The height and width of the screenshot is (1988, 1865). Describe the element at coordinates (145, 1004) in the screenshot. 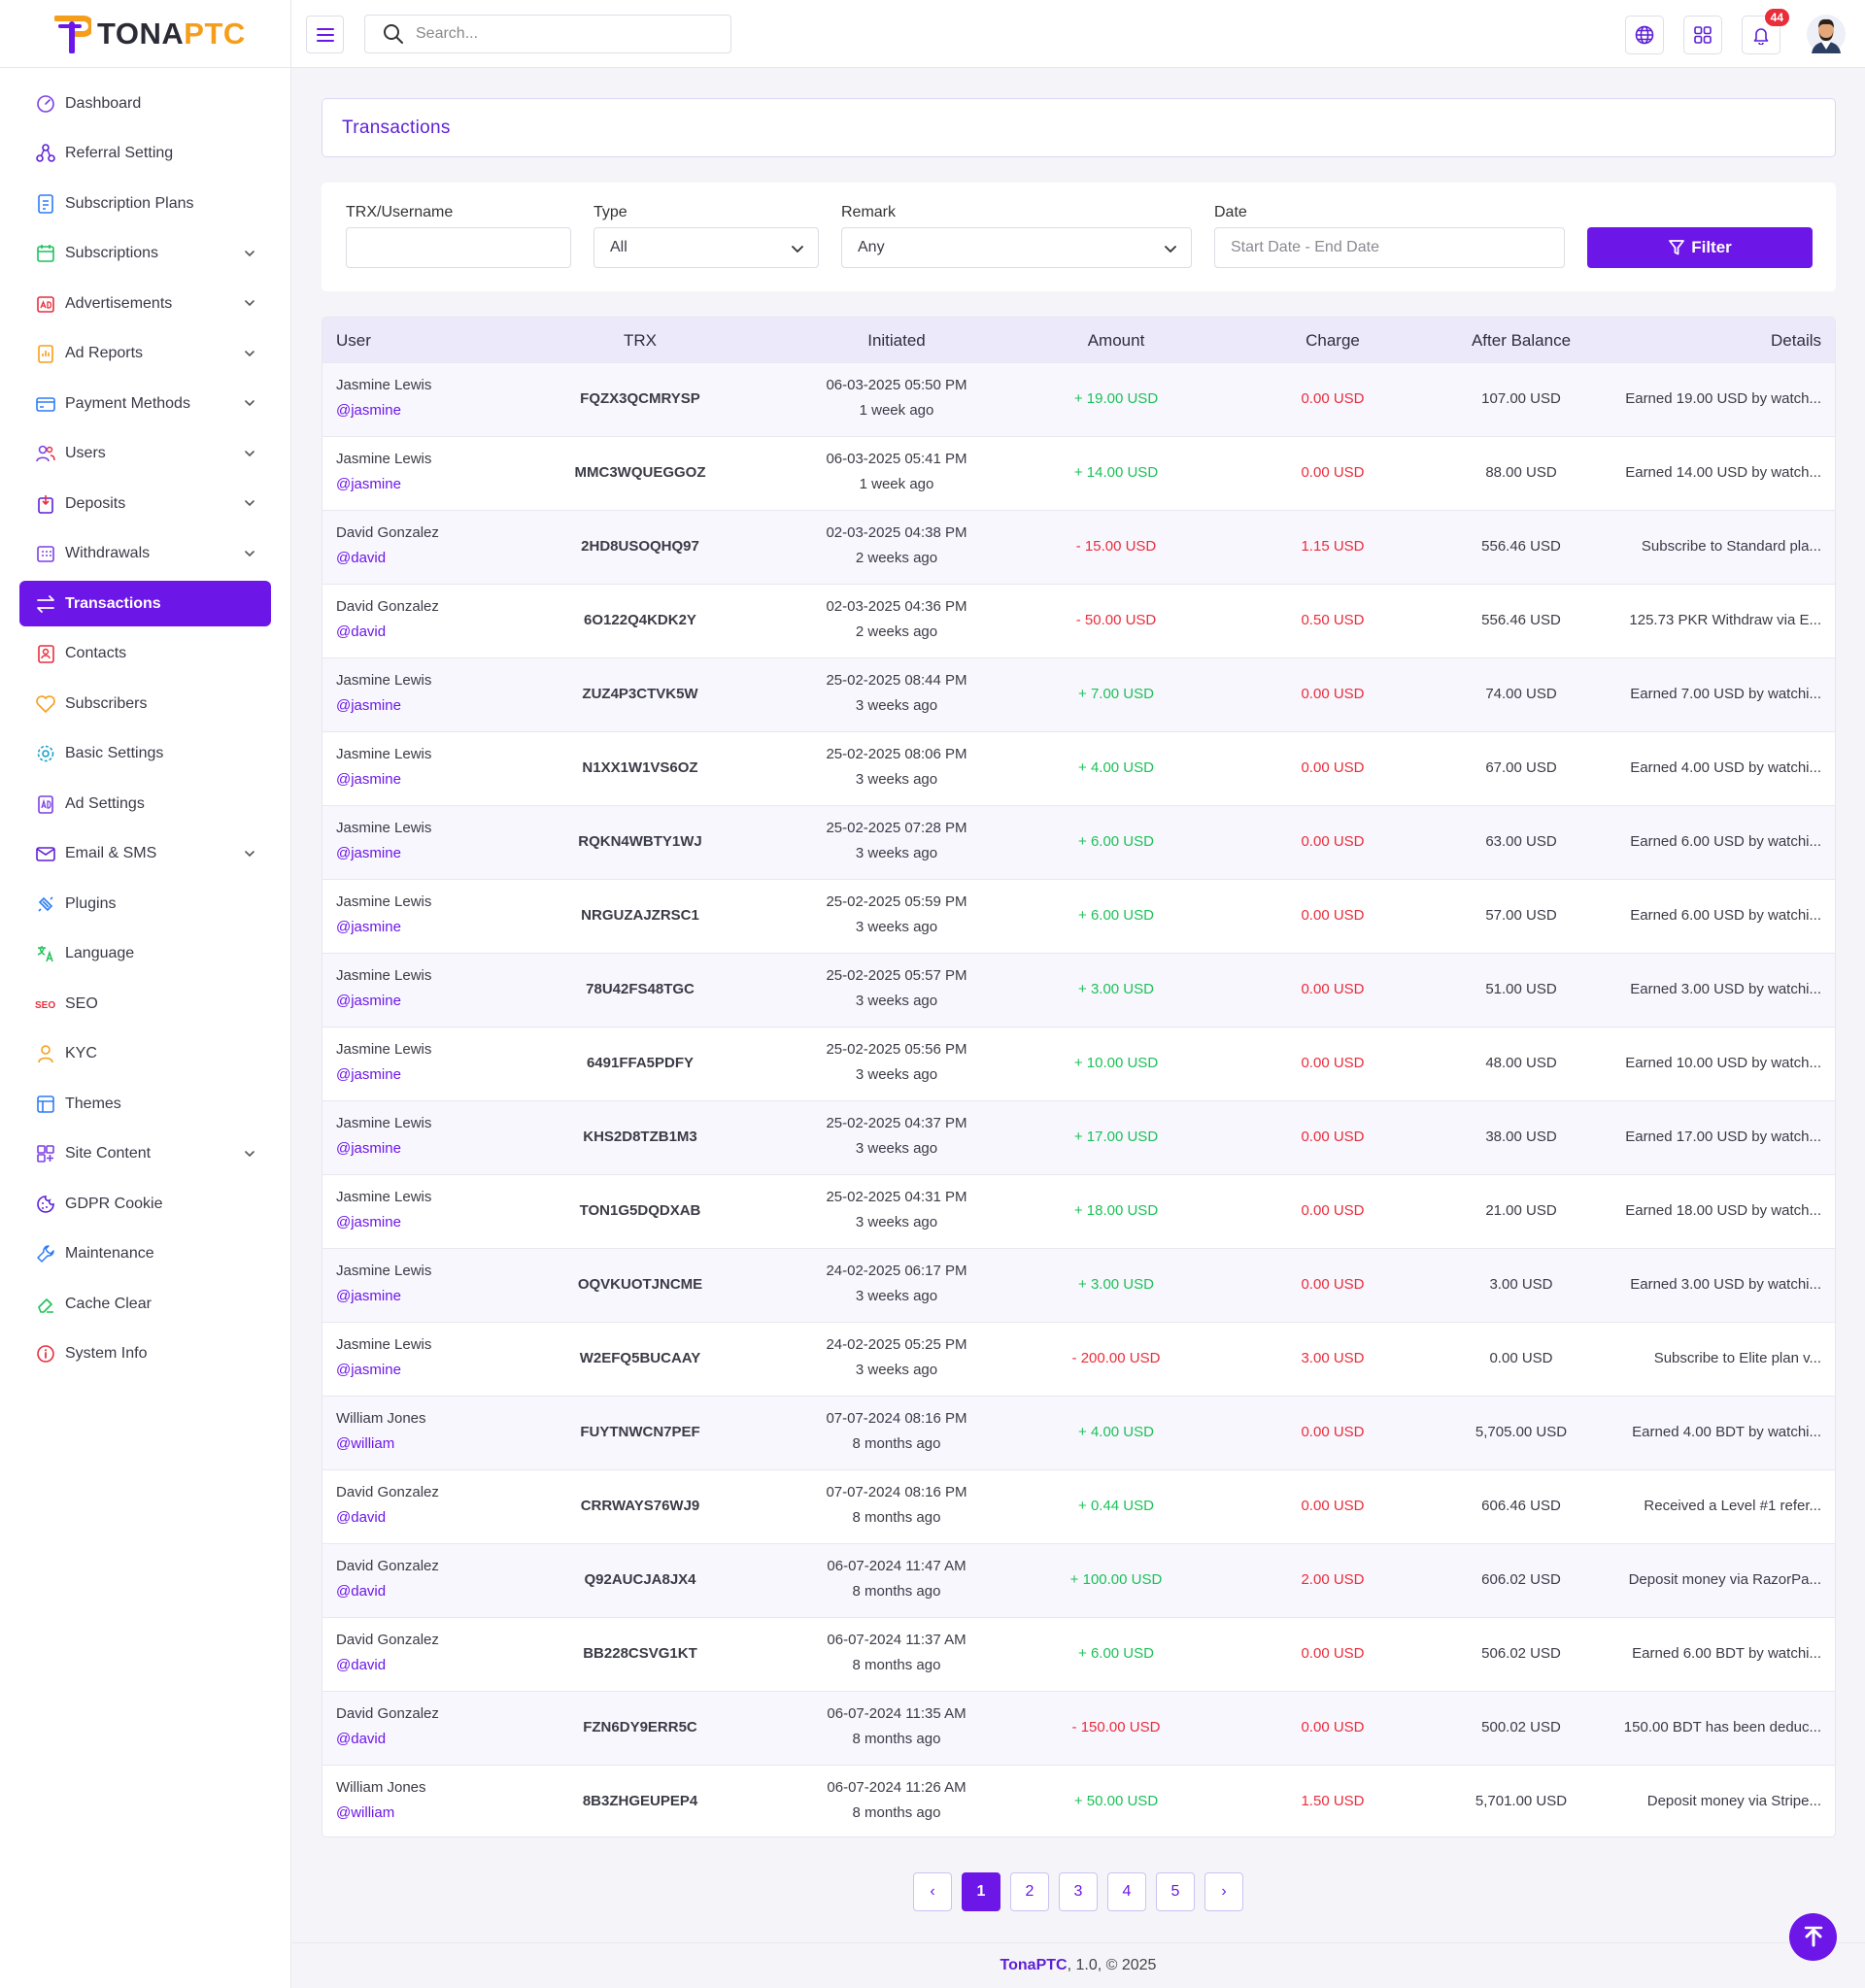

I see `sidebar-item-seo: SEO SEO` at that location.